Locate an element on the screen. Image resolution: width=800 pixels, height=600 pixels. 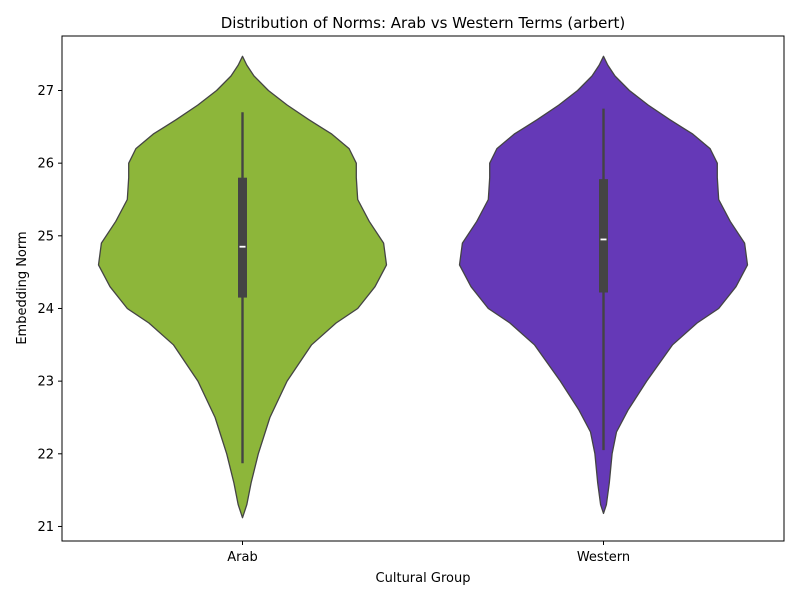
y-tick-label-21: 21 is located at coordinates (45, 527).